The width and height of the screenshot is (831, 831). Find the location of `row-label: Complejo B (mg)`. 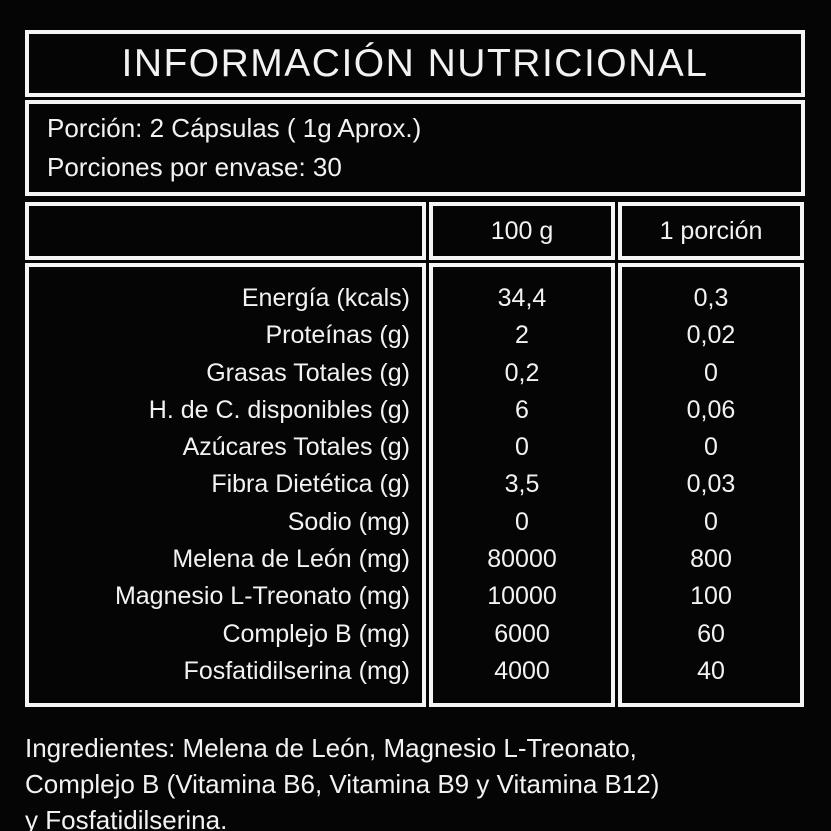

row-label: Complejo B (mg) is located at coordinates (316, 633).